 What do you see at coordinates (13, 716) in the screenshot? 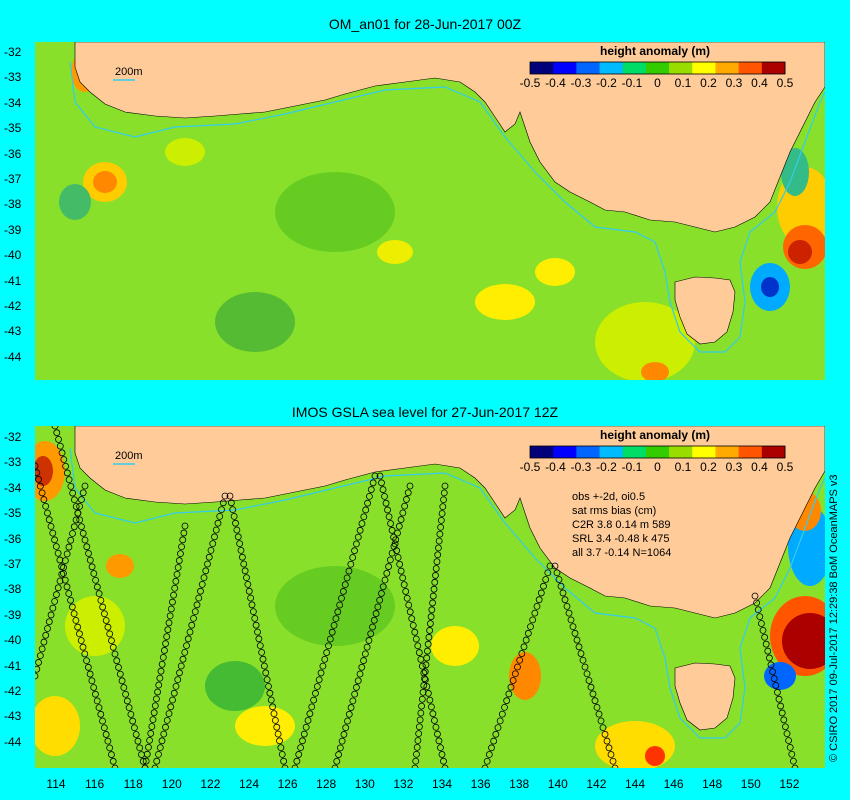
I see `y-tick-label: -43` at bounding box center [13, 716].